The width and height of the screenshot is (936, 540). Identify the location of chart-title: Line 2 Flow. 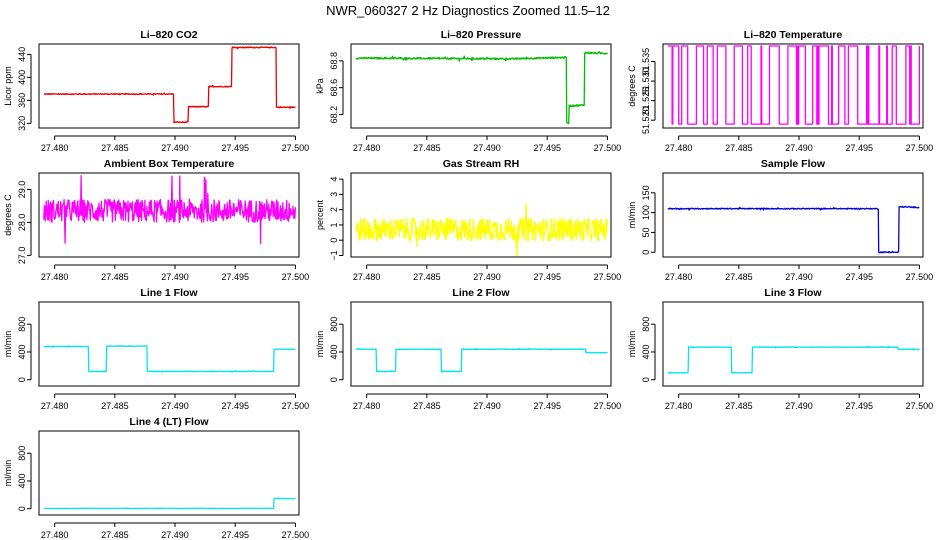
(481, 293).